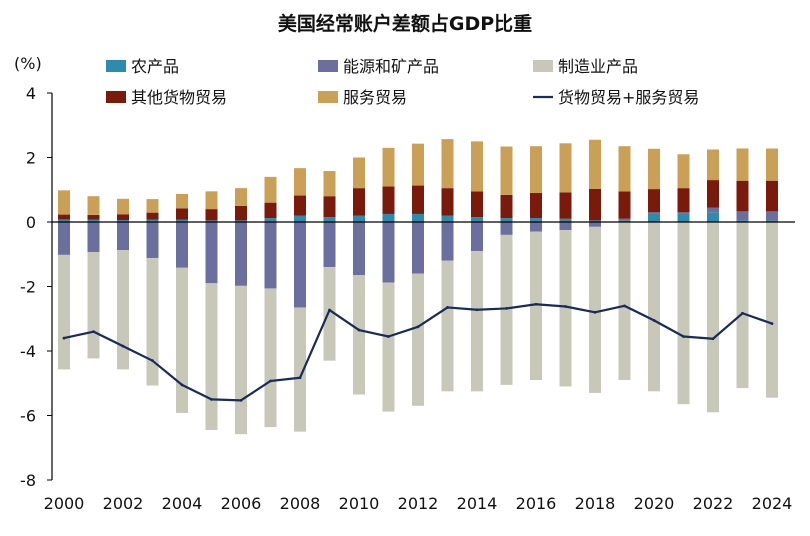  What do you see at coordinates (359, 503) in the screenshot?
I see `x-tick-label: 2010` at bounding box center [359, 503].